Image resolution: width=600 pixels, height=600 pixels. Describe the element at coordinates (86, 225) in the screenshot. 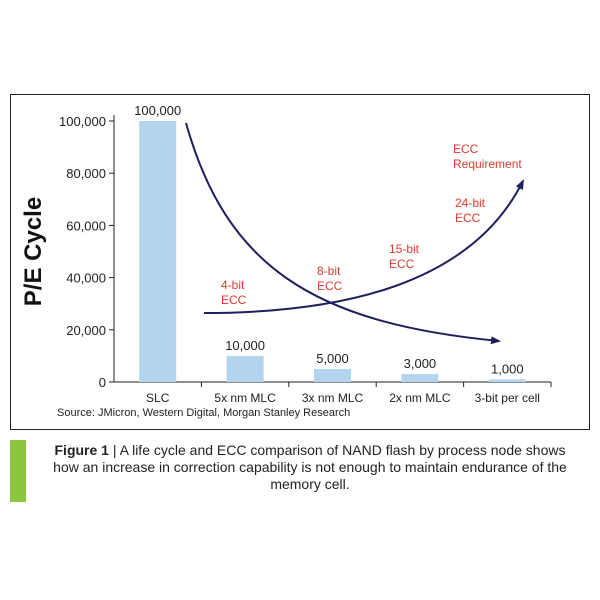

I see `y-tick-label: 60,000` at that location.